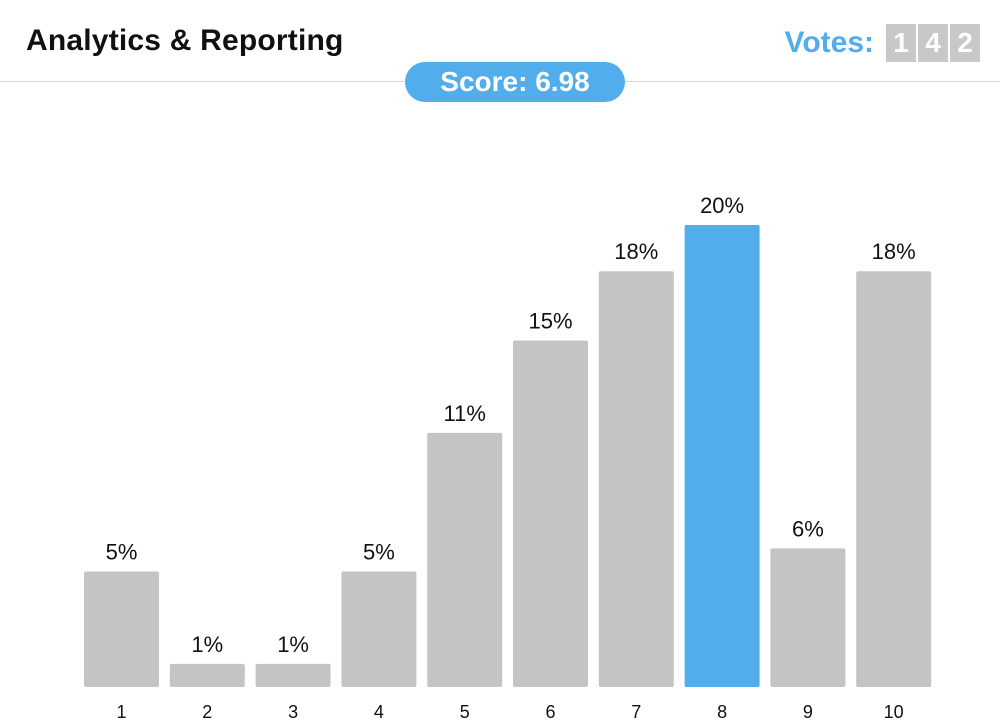 This screenshot has height=724, width=1000. What do you see at coordinates (550, 712) in the screenshot?
I see `x-tick-label-6: 6` at bounding box center [550, 712].